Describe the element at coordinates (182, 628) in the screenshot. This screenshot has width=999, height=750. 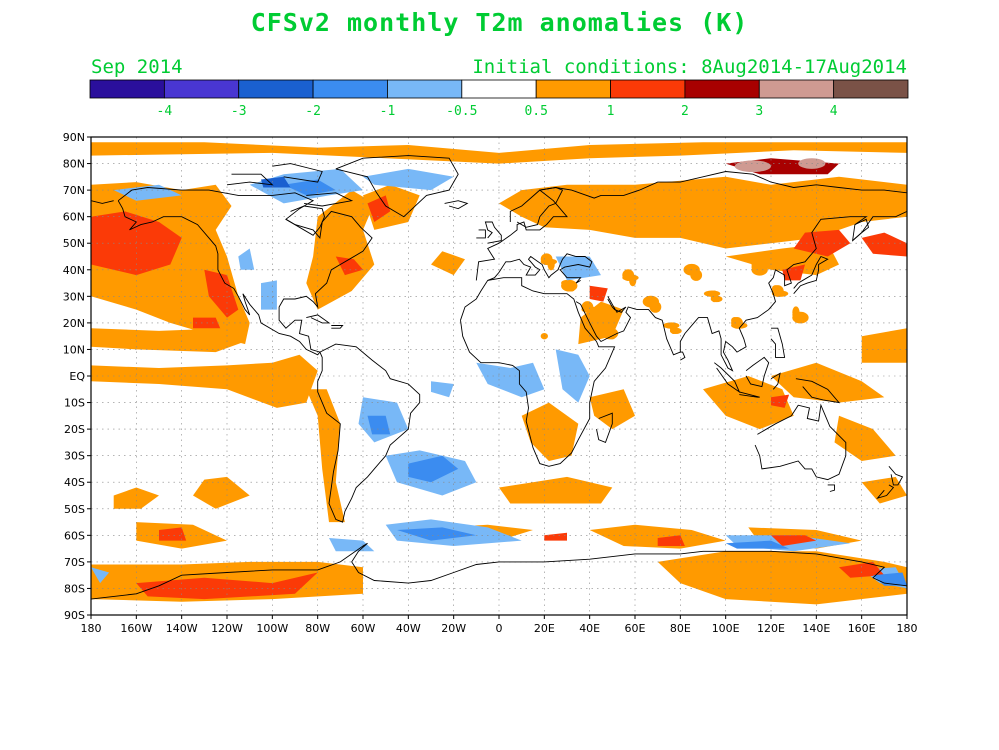
I see `lon-label: 140W` at that location.